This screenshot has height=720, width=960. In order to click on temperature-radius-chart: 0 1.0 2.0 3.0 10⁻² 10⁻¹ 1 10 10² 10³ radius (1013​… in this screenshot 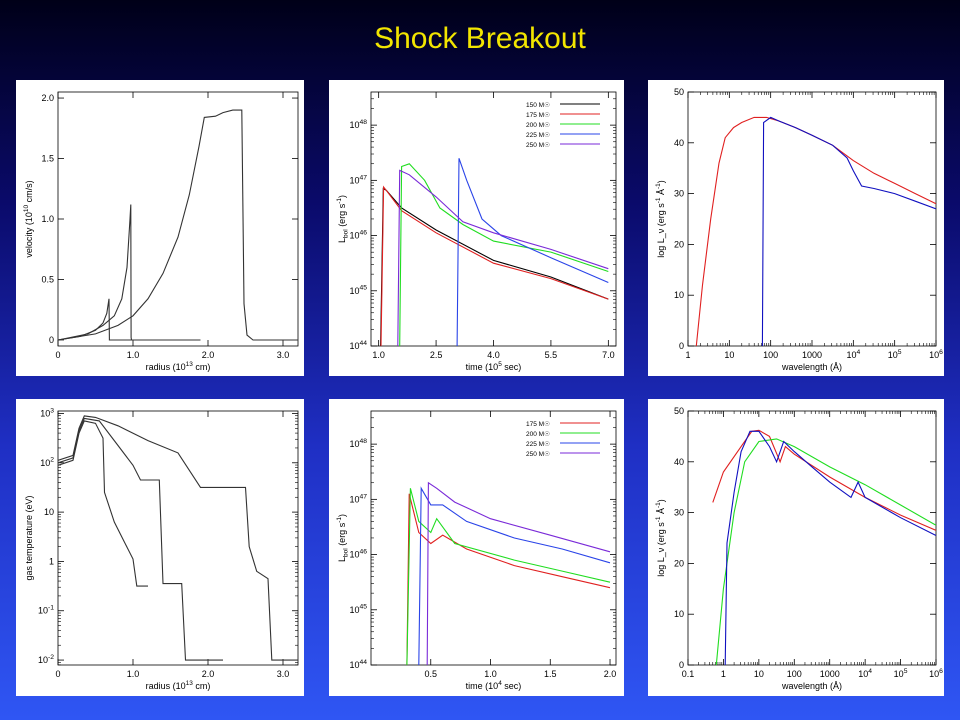, I will do `click(160, 547)`.